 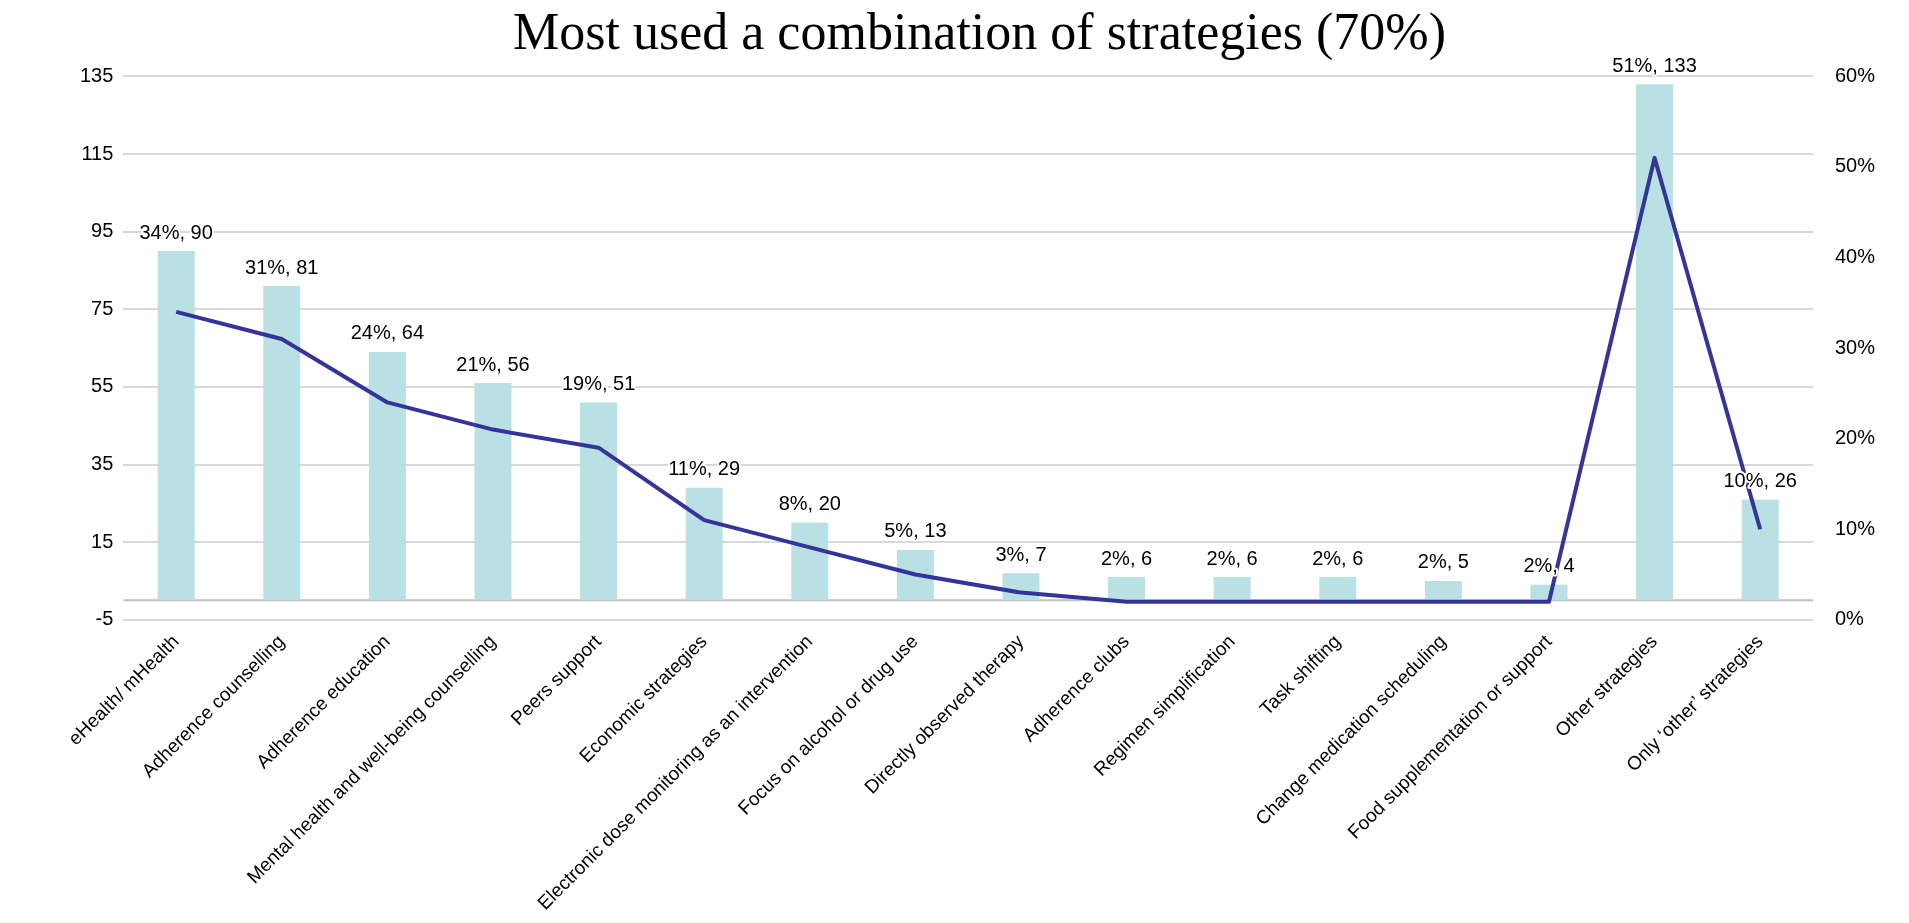 What do you see at coordinates (1855, 437) in the screenshot?
I see `y2-tick-label: 20%` at bounding box center [1855, 437].